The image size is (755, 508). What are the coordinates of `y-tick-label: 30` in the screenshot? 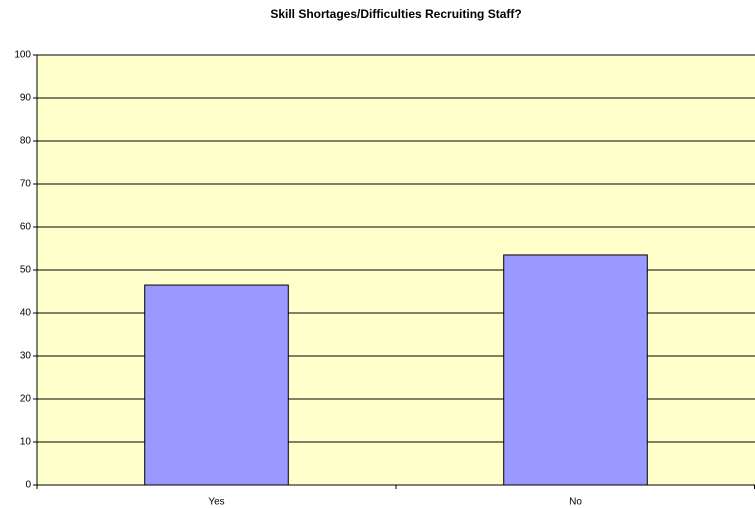 It's located at (26, 356).